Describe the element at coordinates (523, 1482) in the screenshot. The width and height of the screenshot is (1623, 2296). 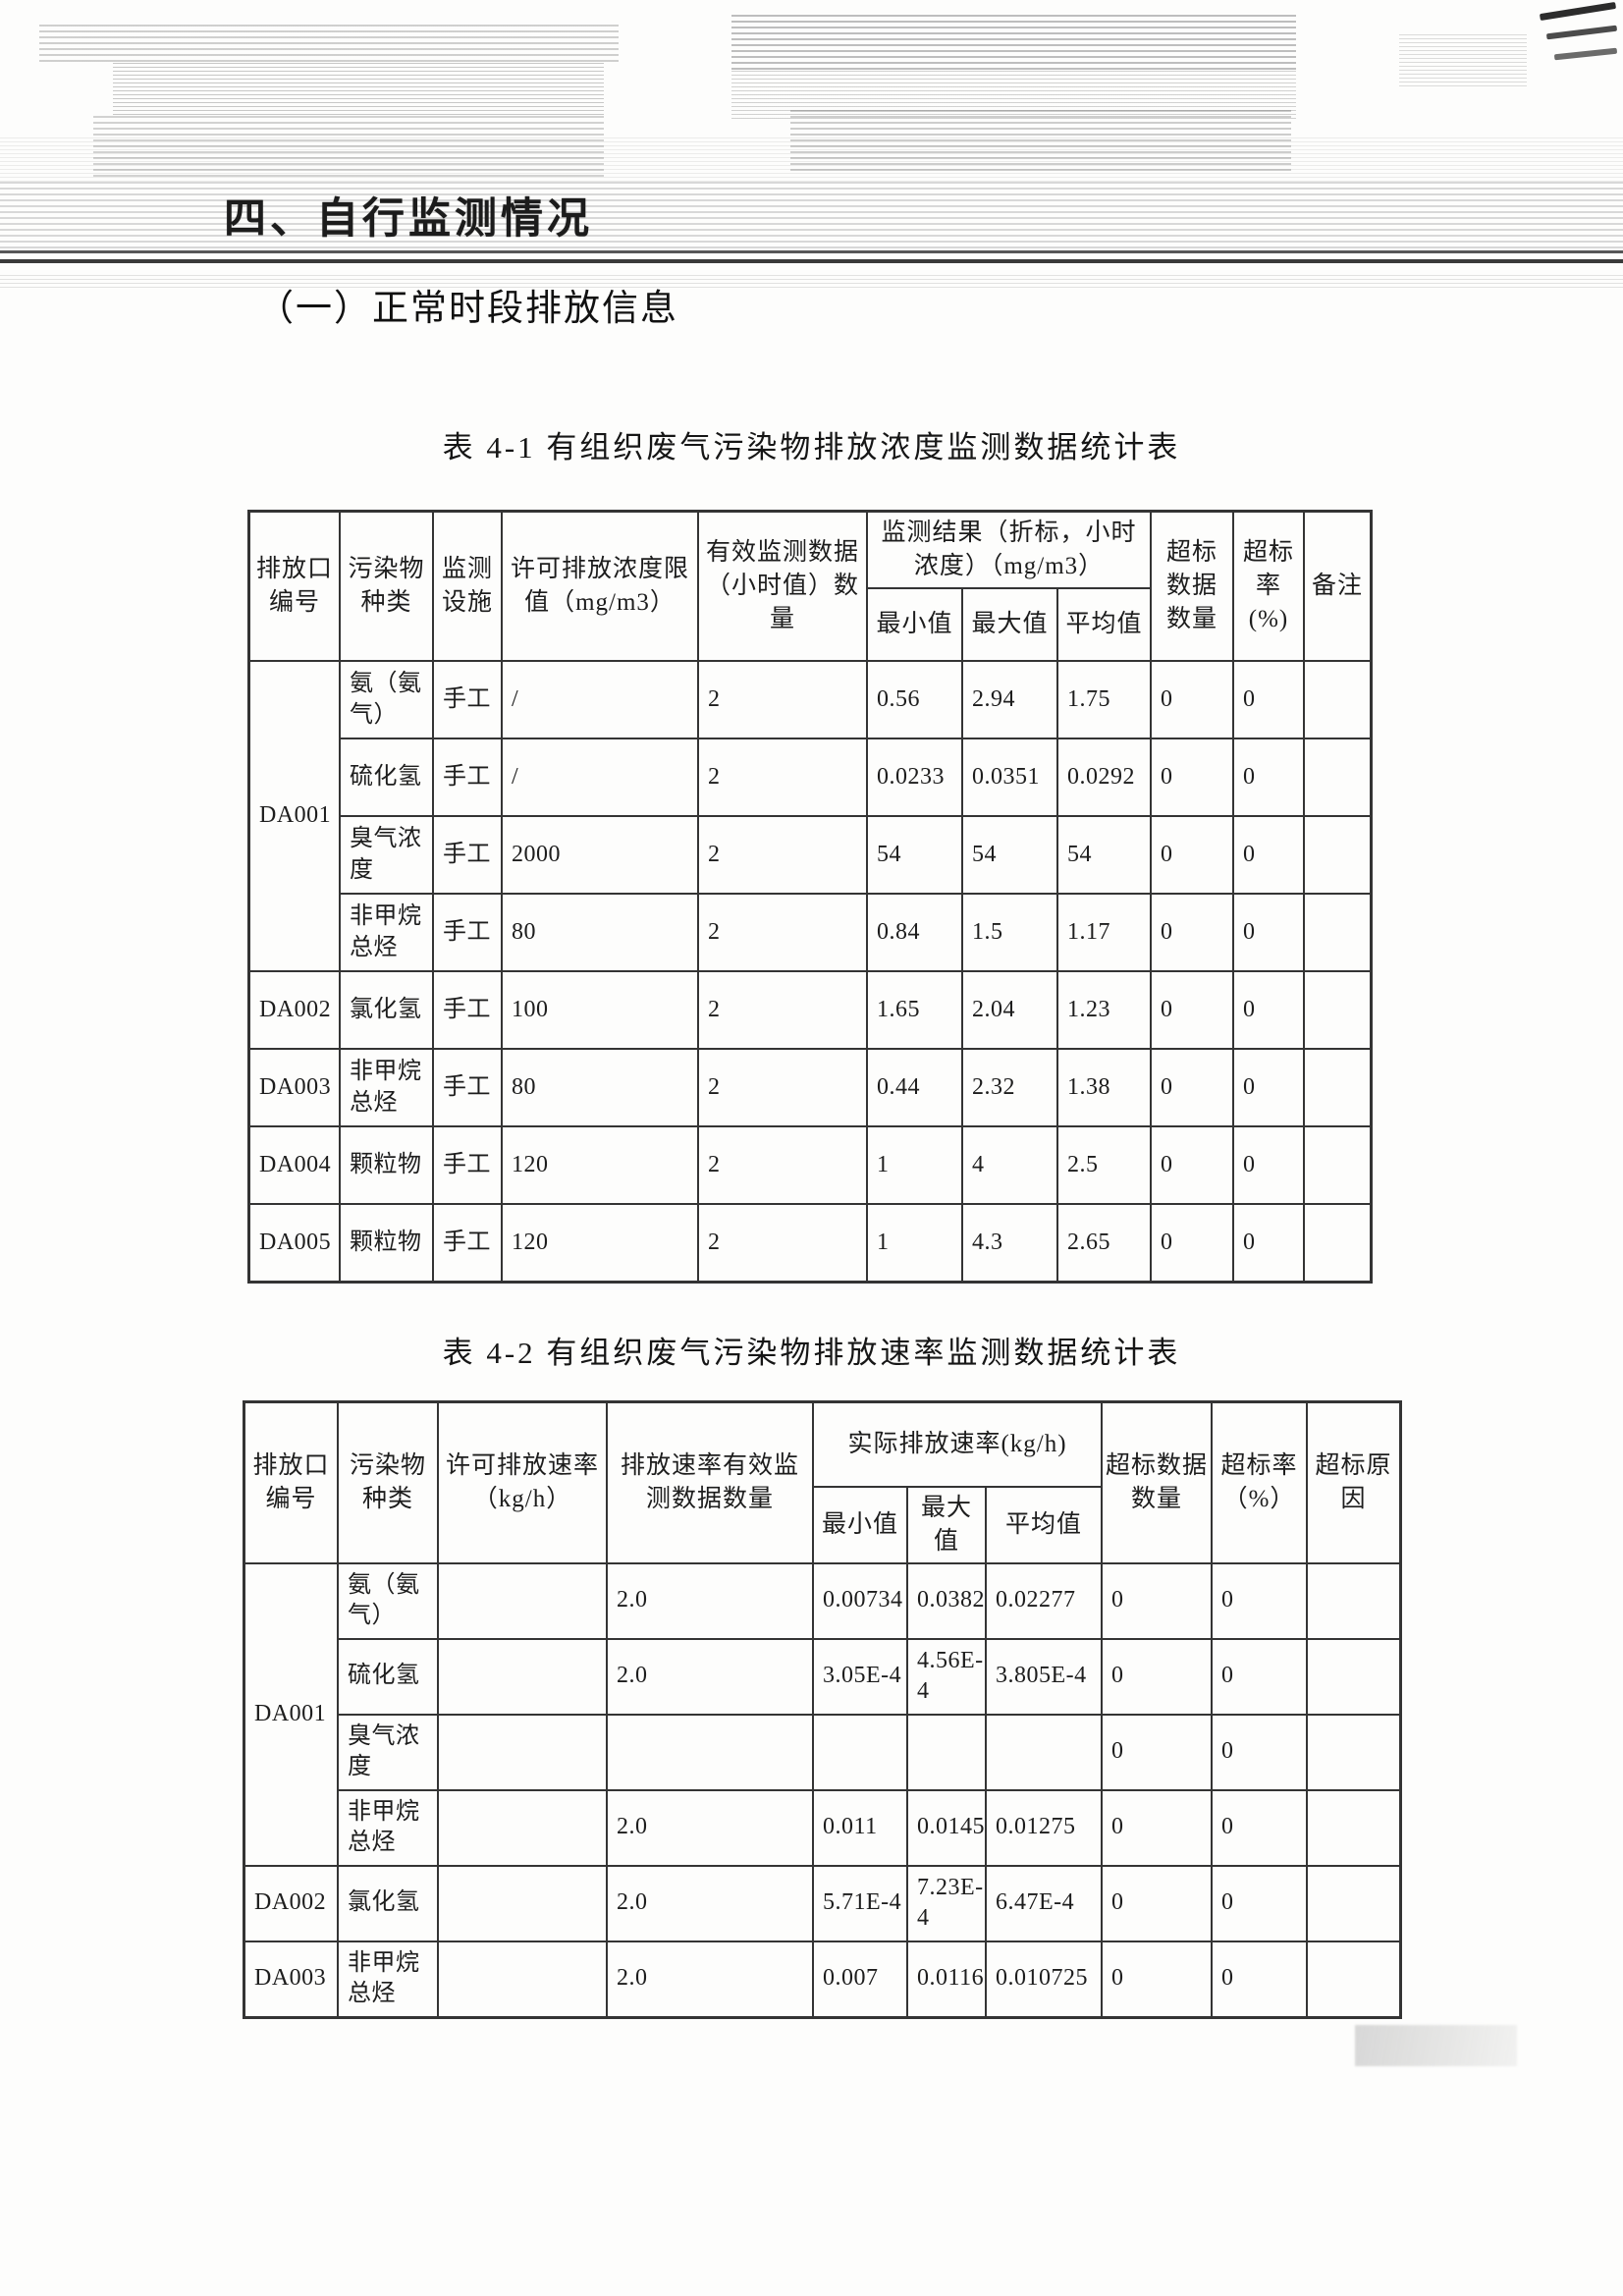
I see `header-permit: 许可排放速率（kg/h）` at that location.